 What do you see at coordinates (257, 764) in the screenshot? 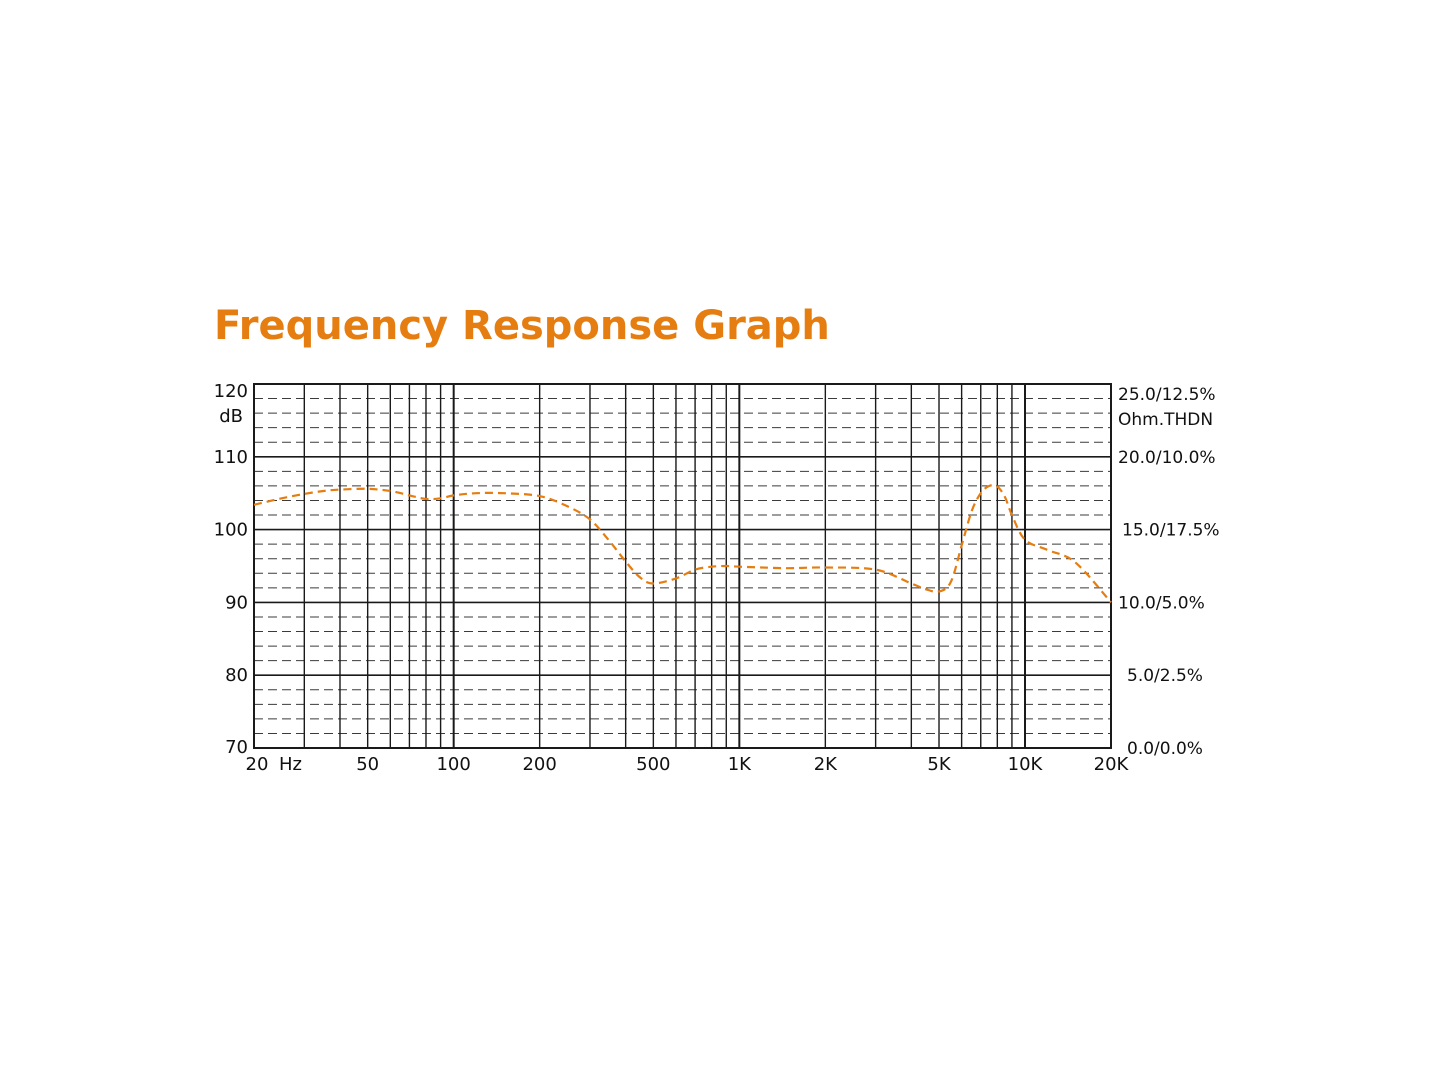
I see `x-tick-label: 20` at bounding box center [257, 764].